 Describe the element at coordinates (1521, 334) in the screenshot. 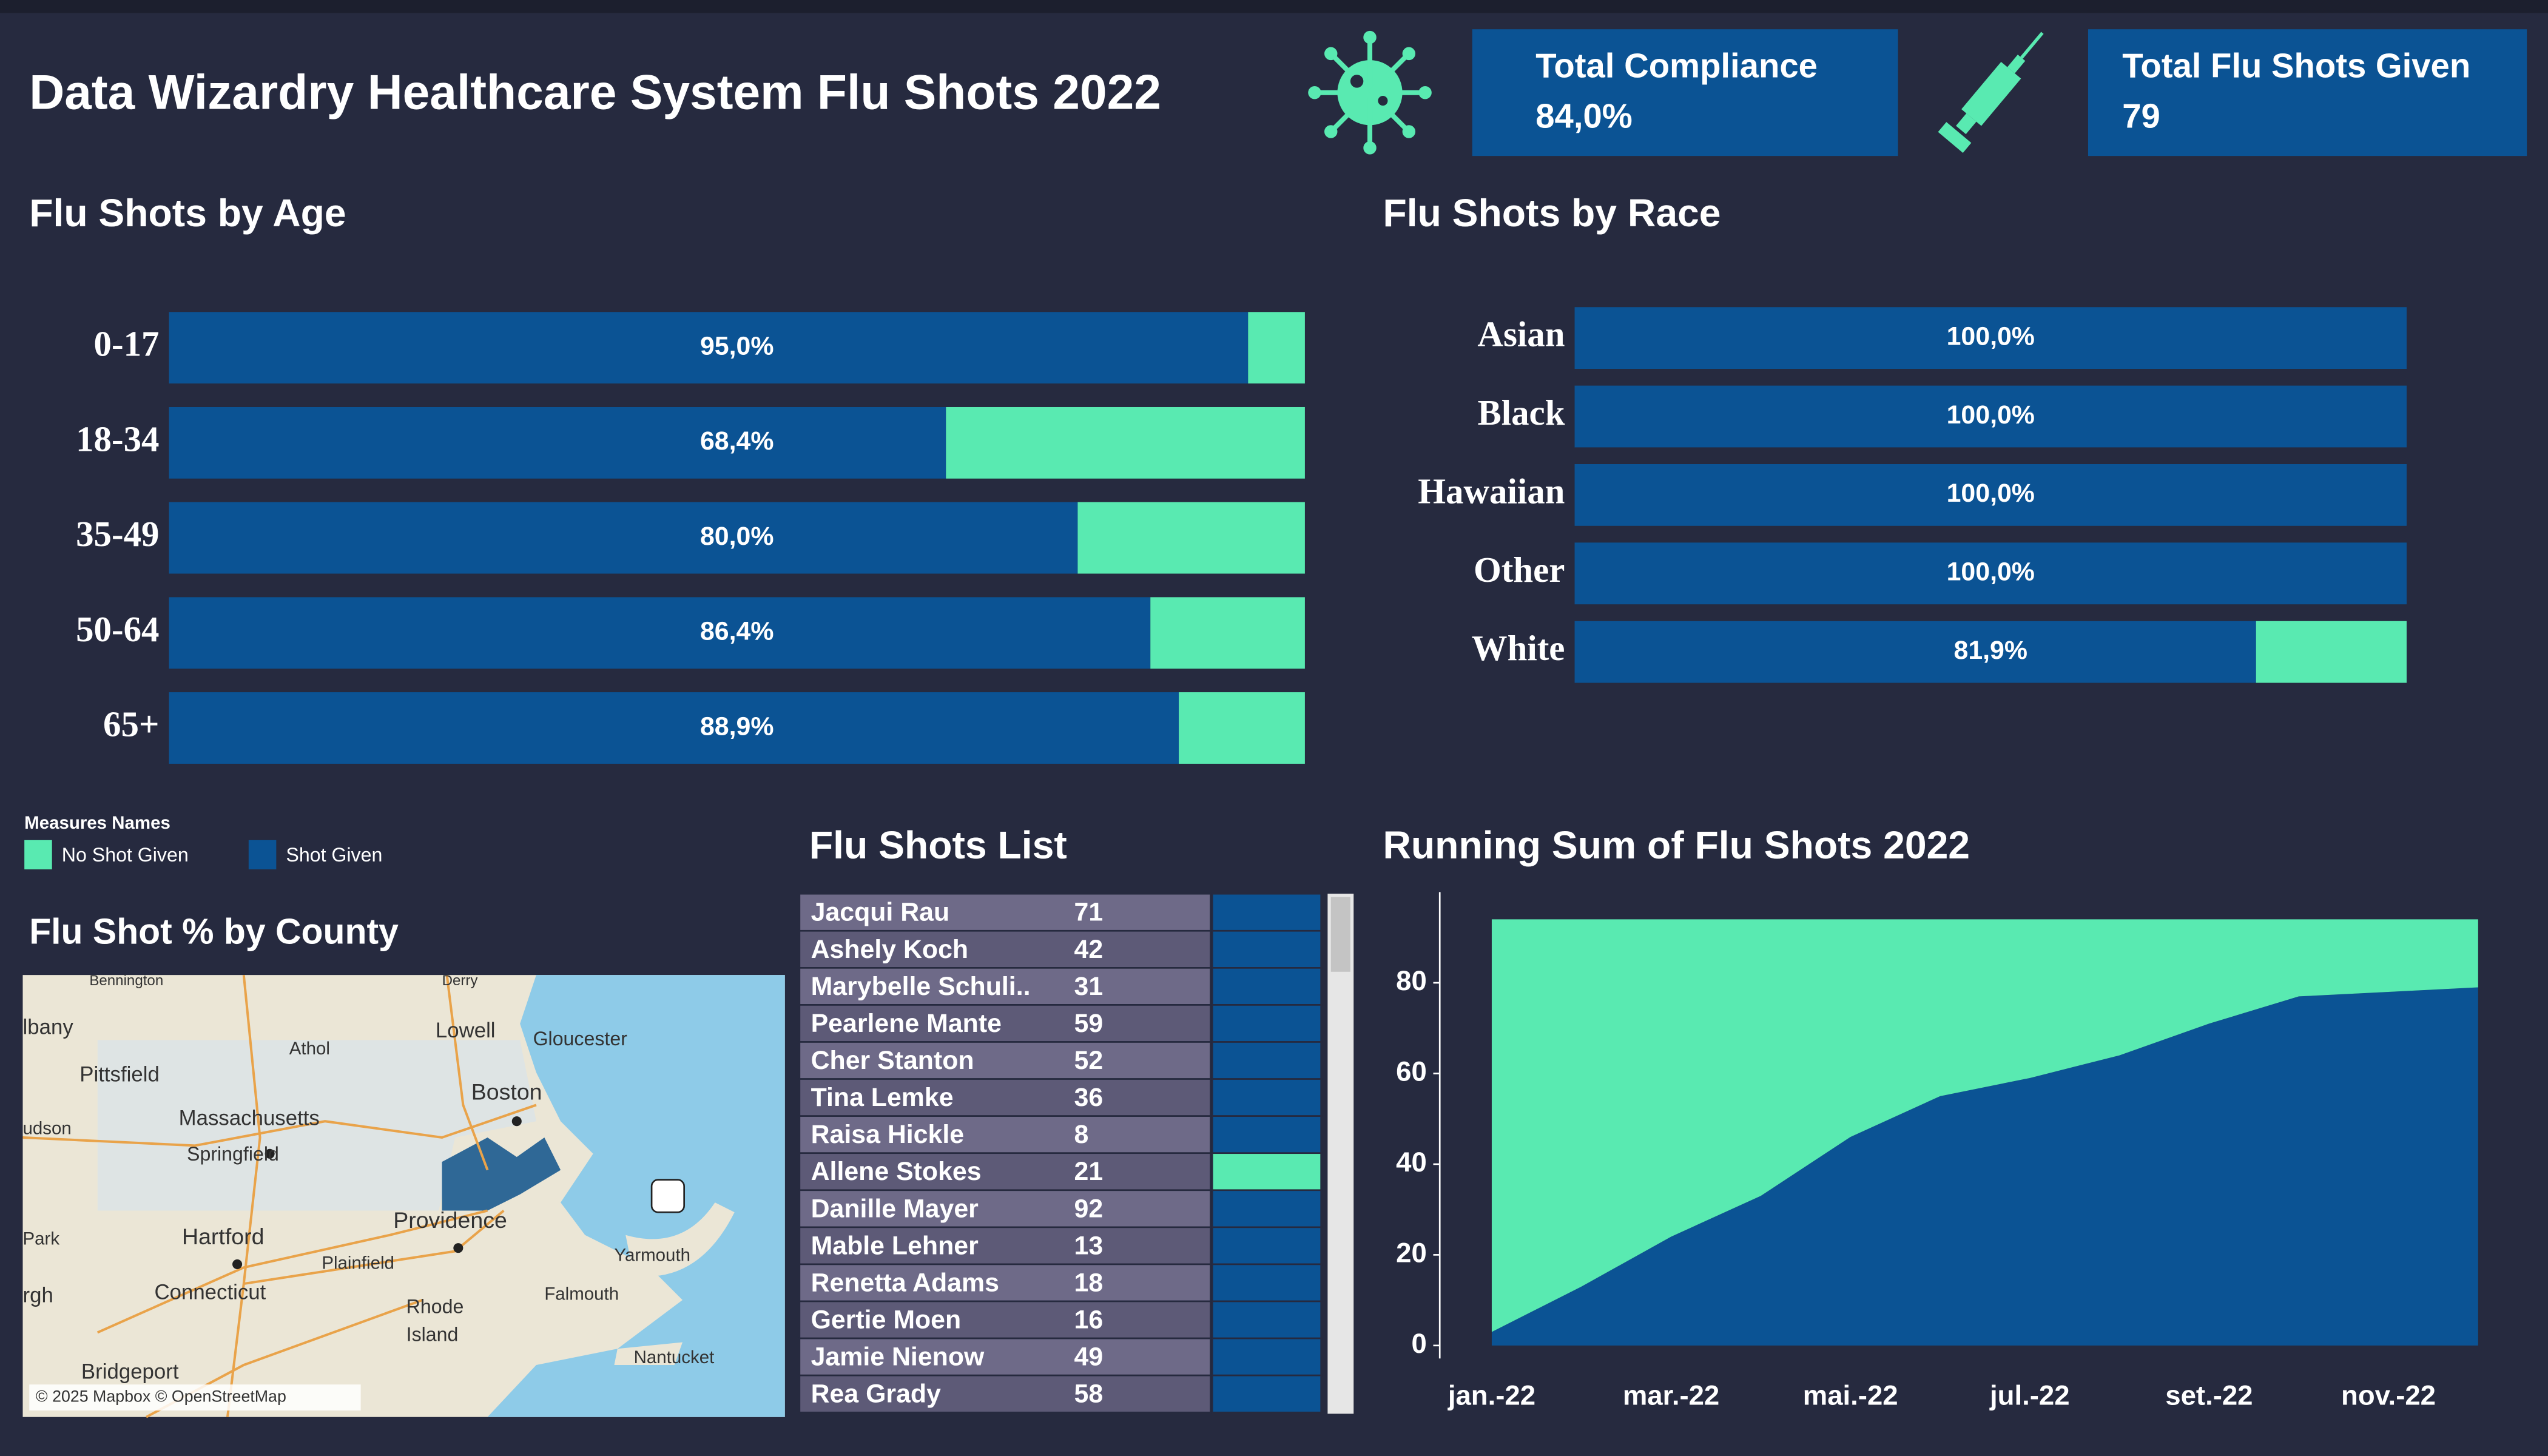

I see `y-tick-label: Asian` at that location.